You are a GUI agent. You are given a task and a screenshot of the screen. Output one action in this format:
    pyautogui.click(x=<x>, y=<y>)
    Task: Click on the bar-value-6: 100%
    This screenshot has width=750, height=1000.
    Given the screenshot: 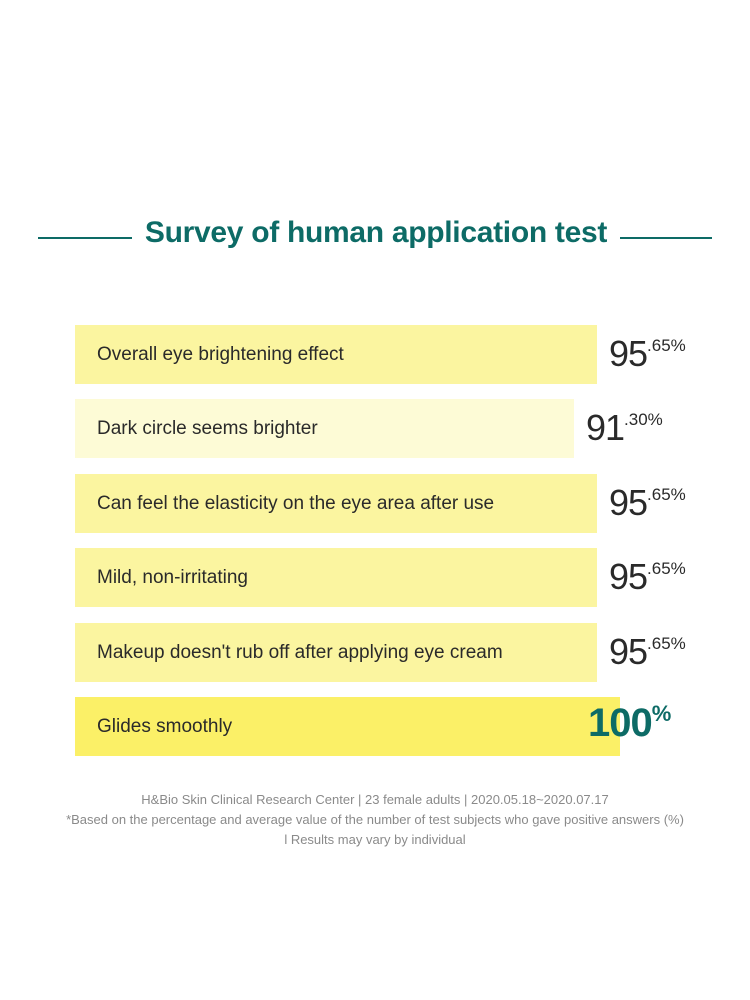 What is the action you would take?
    pyautogui.click(x=629, y=723)
    